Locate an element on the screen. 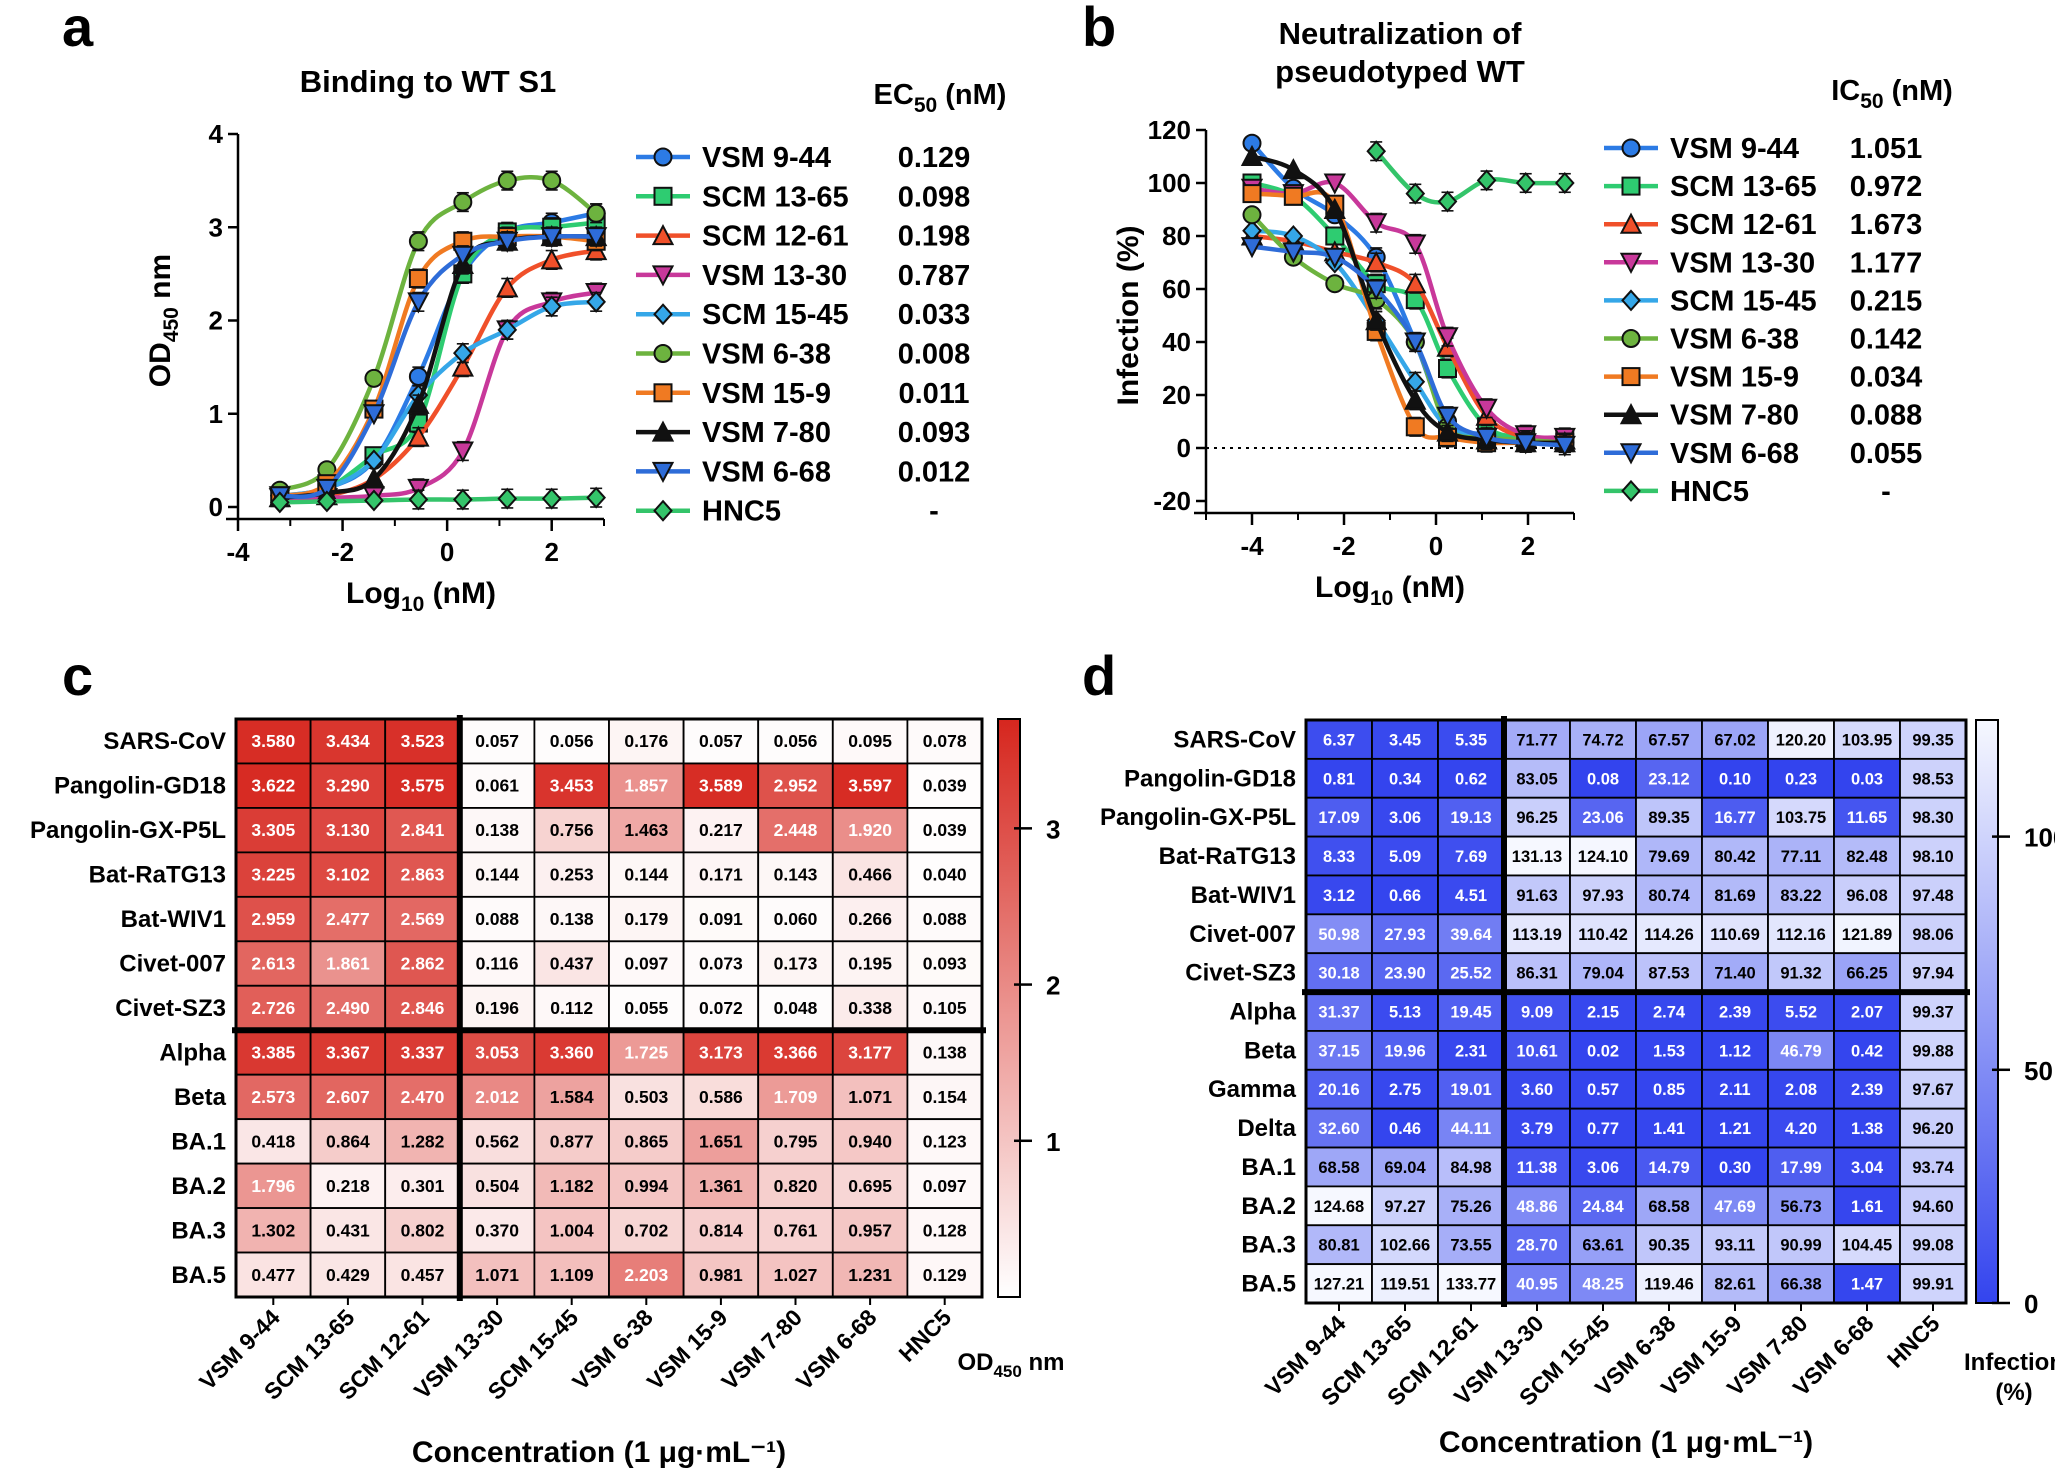 This screenshot has width=2055, height=1475. cell-value: 97.27 is located at coordinates (1404, 1207).